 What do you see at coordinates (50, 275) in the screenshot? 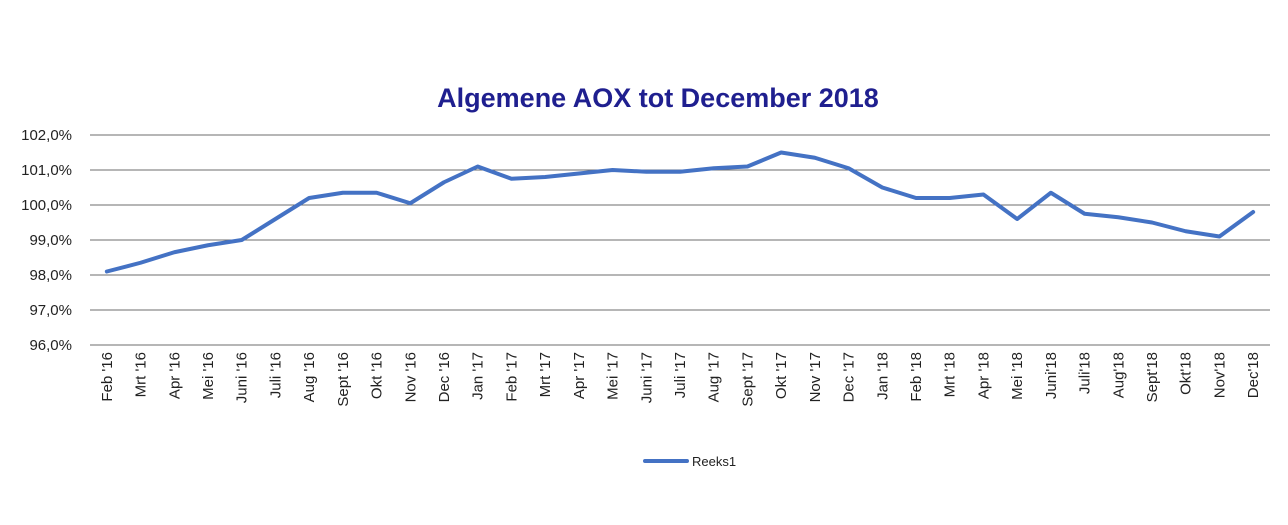
I see `y-tick-label: 98,0%` at bounding box center [50, 275].